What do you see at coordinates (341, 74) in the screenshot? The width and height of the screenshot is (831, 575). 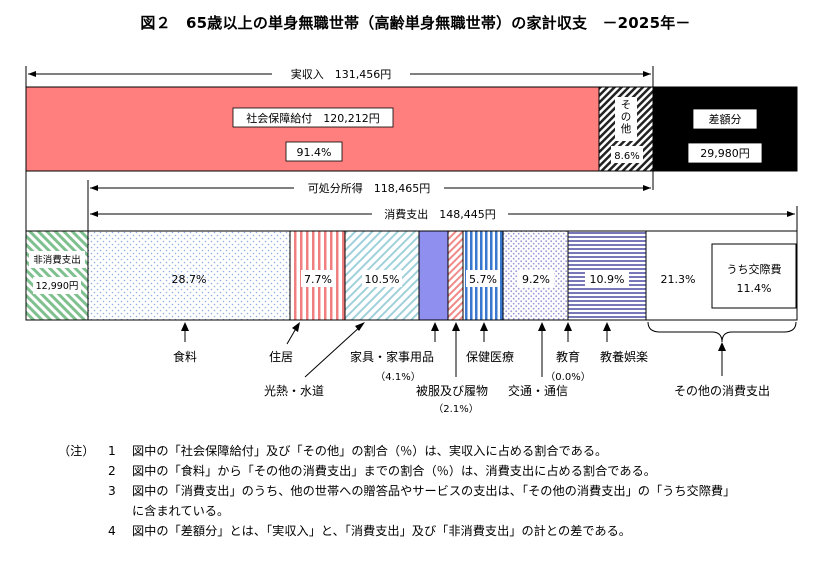 I see `actual-income-label: 実収入 131,456円` at bounding box center [341, 74].